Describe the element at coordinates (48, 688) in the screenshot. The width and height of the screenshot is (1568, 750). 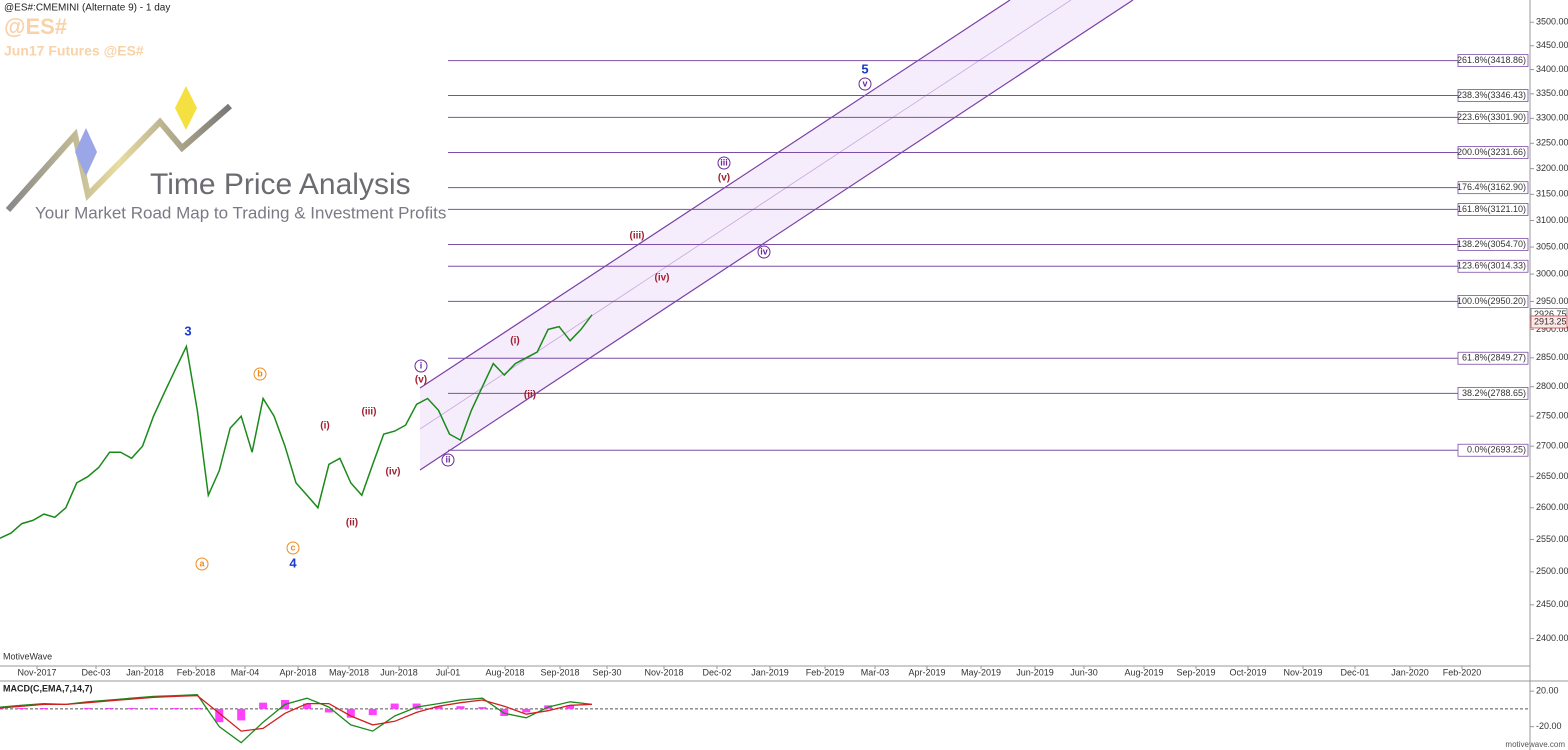
I see `macd-title: MACD(C,EMA,7,14,7)` at that location.